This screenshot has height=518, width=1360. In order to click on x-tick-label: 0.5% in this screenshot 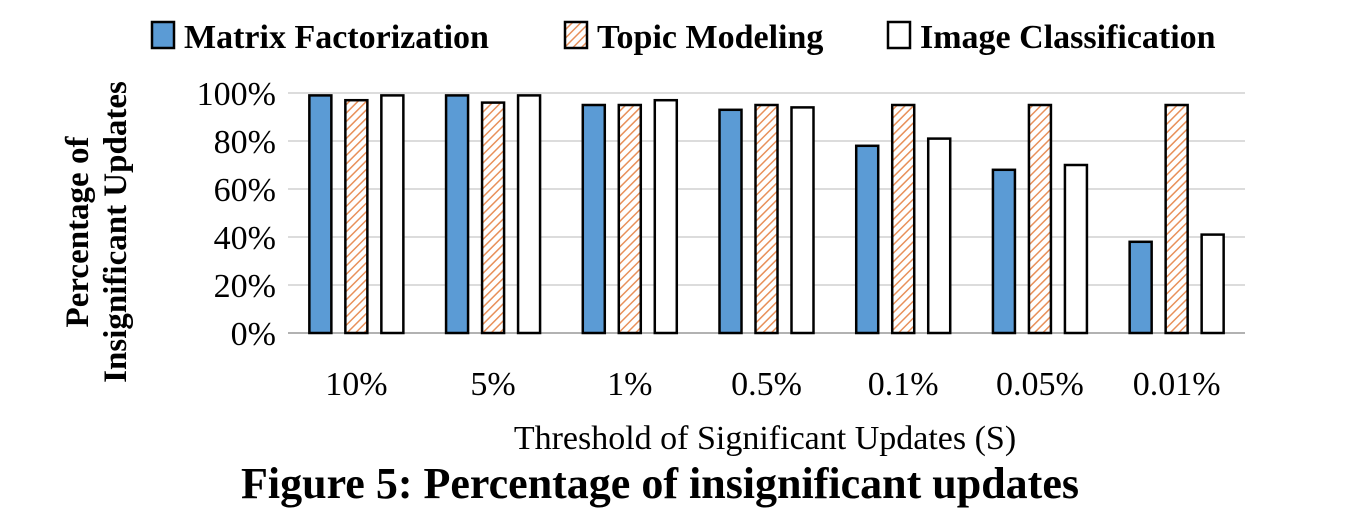, I will do `click(766, 384)`.